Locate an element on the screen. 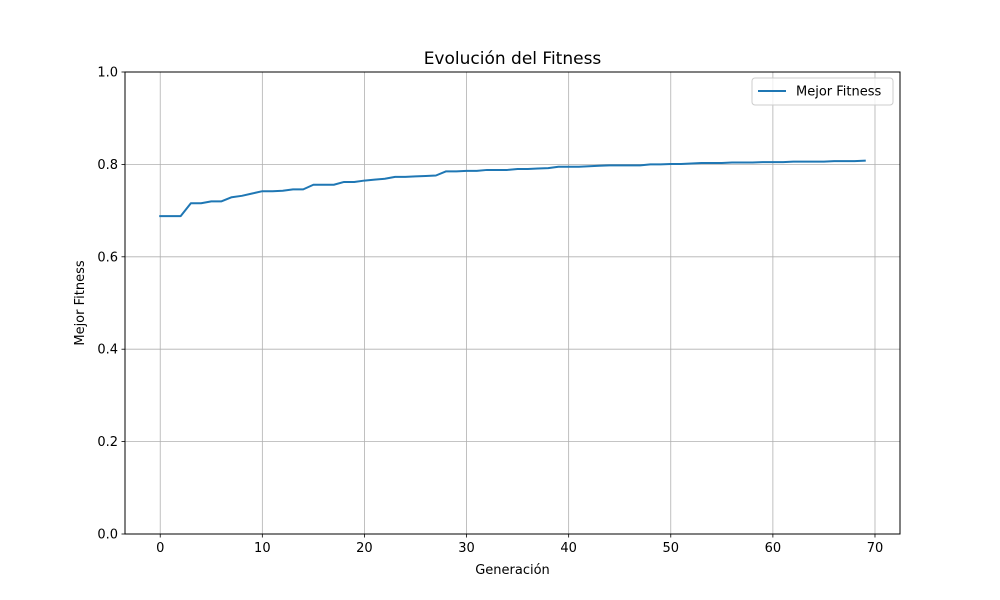 This screenshot has width=1000, height=600. x-tick-label: 0 is located at coordinates (160, 548).